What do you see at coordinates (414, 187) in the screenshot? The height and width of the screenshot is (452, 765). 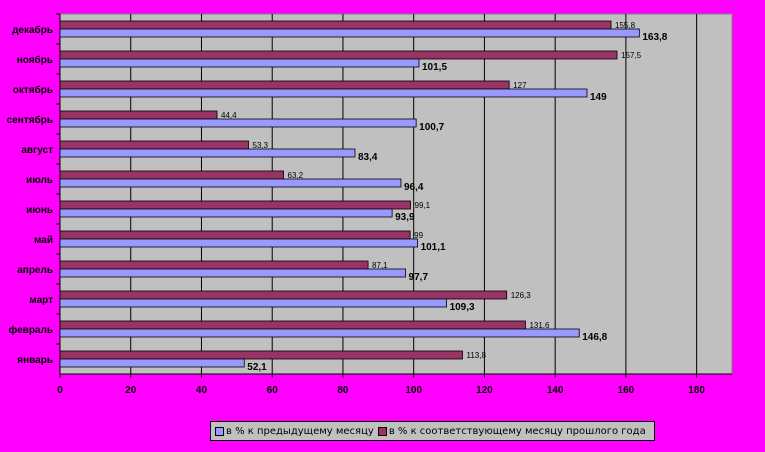 I see `data-label-prev-month: 96,4` at bounding box center [414, 187].